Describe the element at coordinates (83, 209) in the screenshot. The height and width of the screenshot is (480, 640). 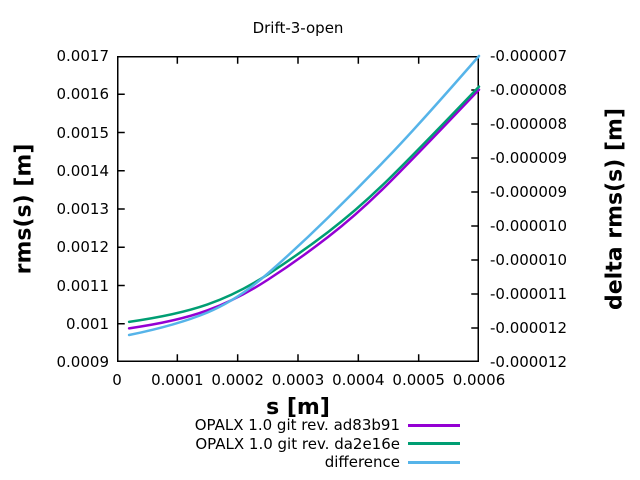
I see `y-left-tick-label: 0.0013` at that location.